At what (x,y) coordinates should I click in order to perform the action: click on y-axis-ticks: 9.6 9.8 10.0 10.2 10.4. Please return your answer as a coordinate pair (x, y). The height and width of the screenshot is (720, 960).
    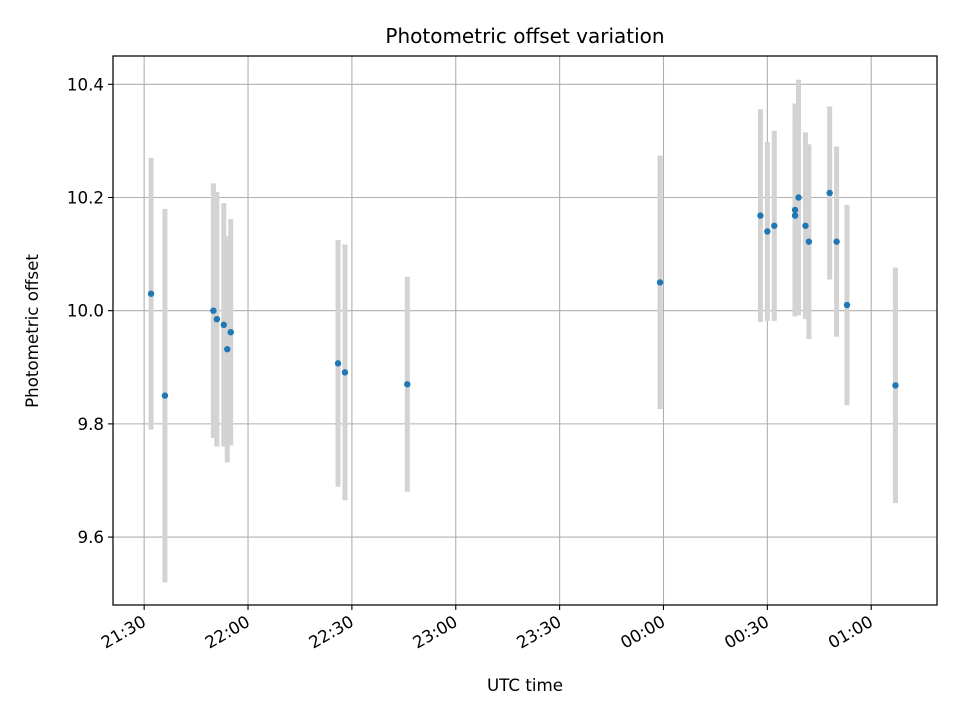
    Looking at the image, I should click on (90, 310).